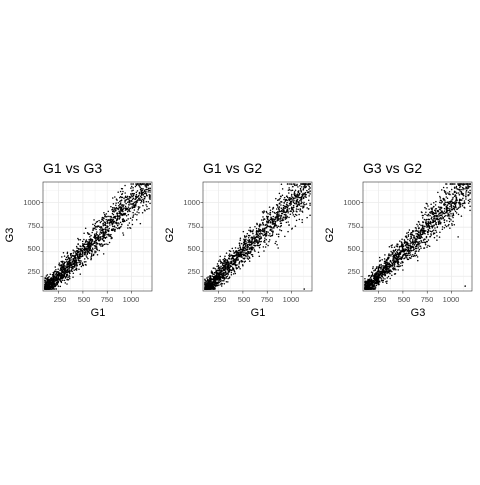  What do you see at coordinates (330, 235) in the screenshot?
I see `y-axis-title: G2` at bounding box center [330, 235].